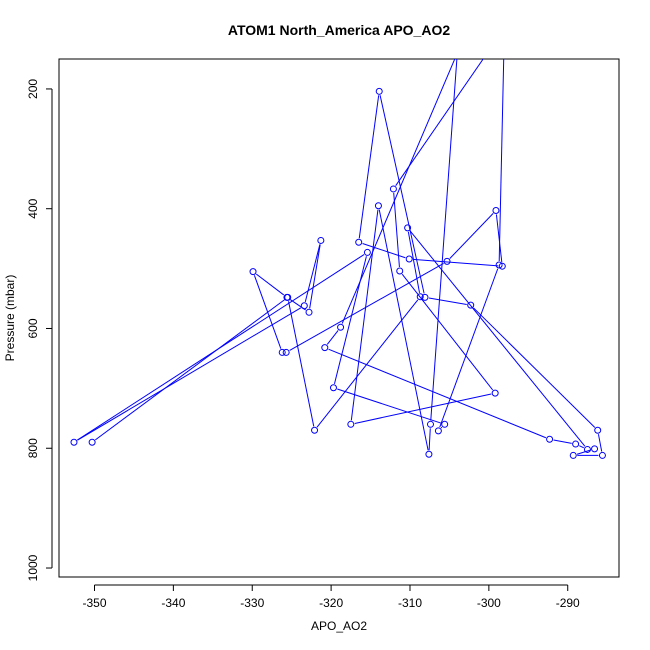 This screenshot has width=650, height=650. I want to click on y-tick-label: 400, so click(33, 208).